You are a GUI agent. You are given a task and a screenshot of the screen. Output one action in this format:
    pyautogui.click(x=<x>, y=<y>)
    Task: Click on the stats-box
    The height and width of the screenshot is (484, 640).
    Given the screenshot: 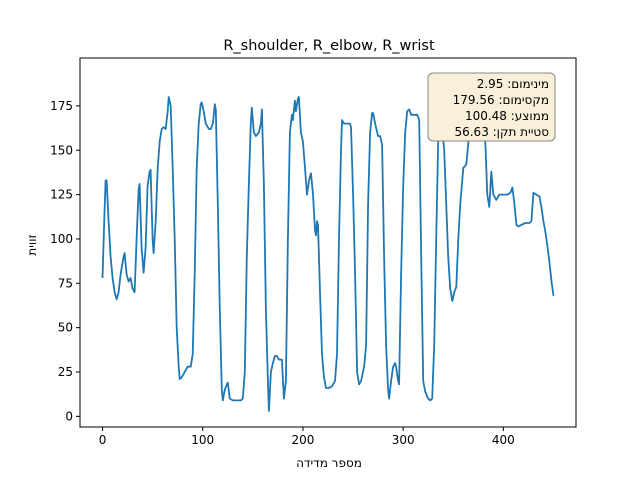 What is the action you would take?
    pyautogui.click(x=491, y=107)
    